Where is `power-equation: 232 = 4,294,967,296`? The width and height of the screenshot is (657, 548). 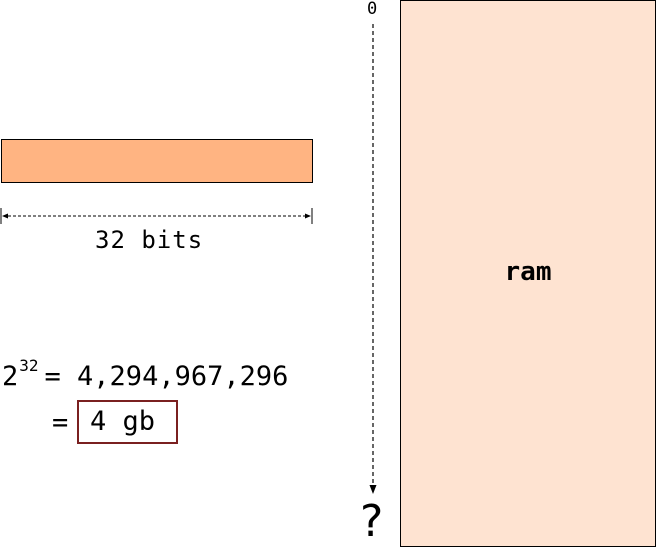 power-equation: 232 = 4,294,967,296 is located at coordinates (145, 376).